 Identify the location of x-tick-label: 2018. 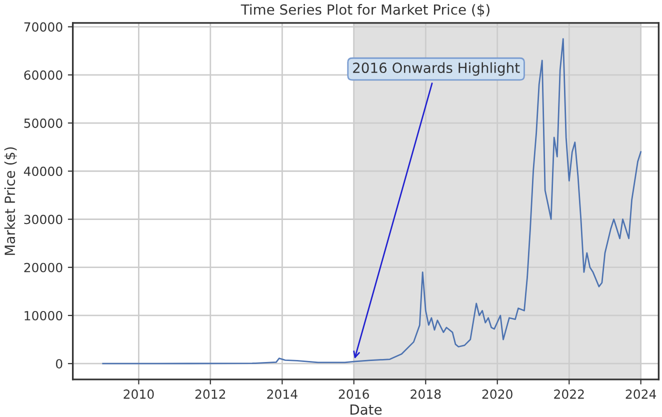
(425, 394).